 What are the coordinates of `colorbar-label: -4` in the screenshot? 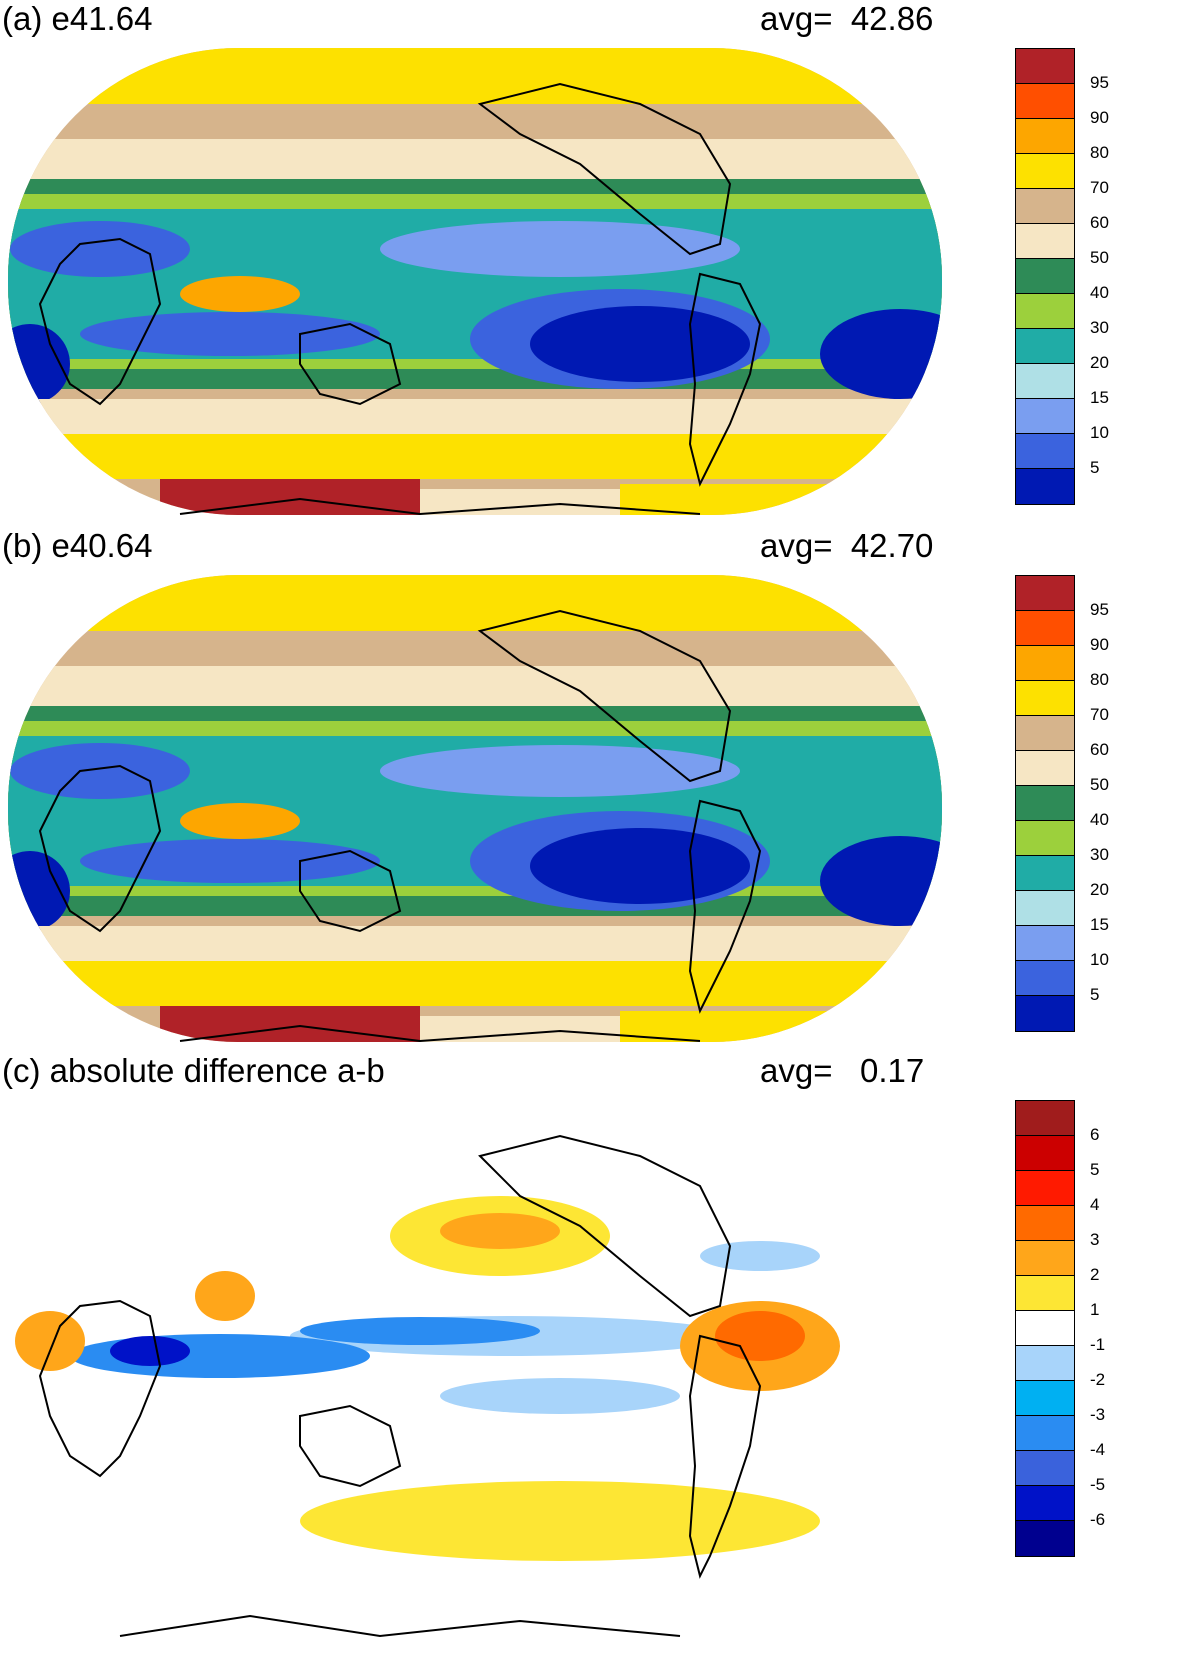 It's located at (1098, 1449).